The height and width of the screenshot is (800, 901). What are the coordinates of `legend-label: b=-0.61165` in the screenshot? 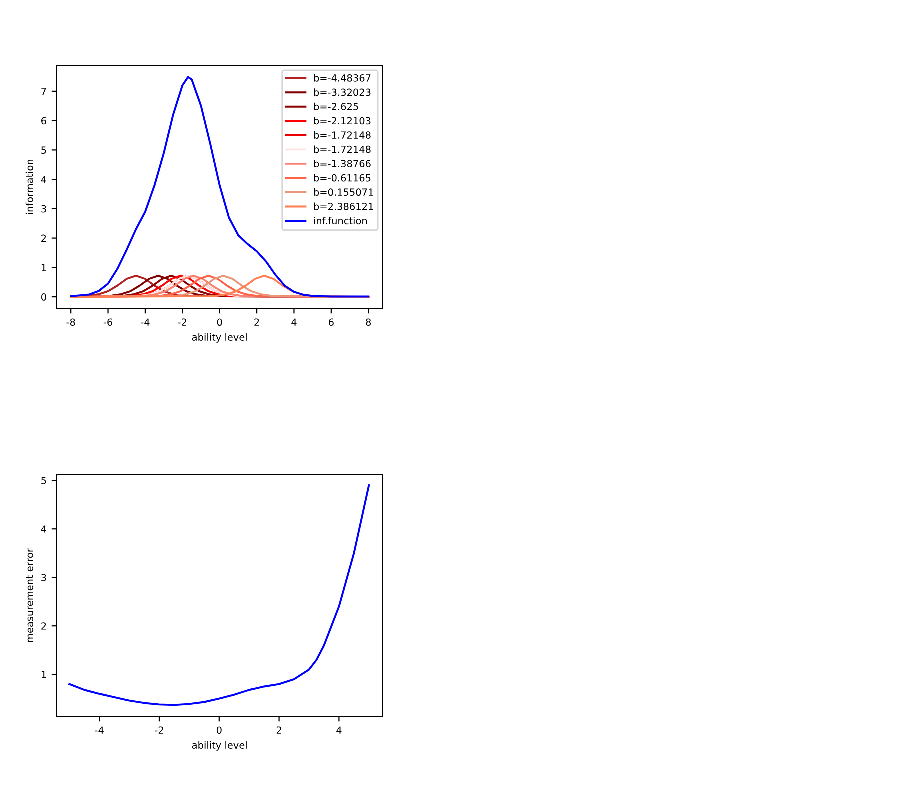 It's located at (342, 178).